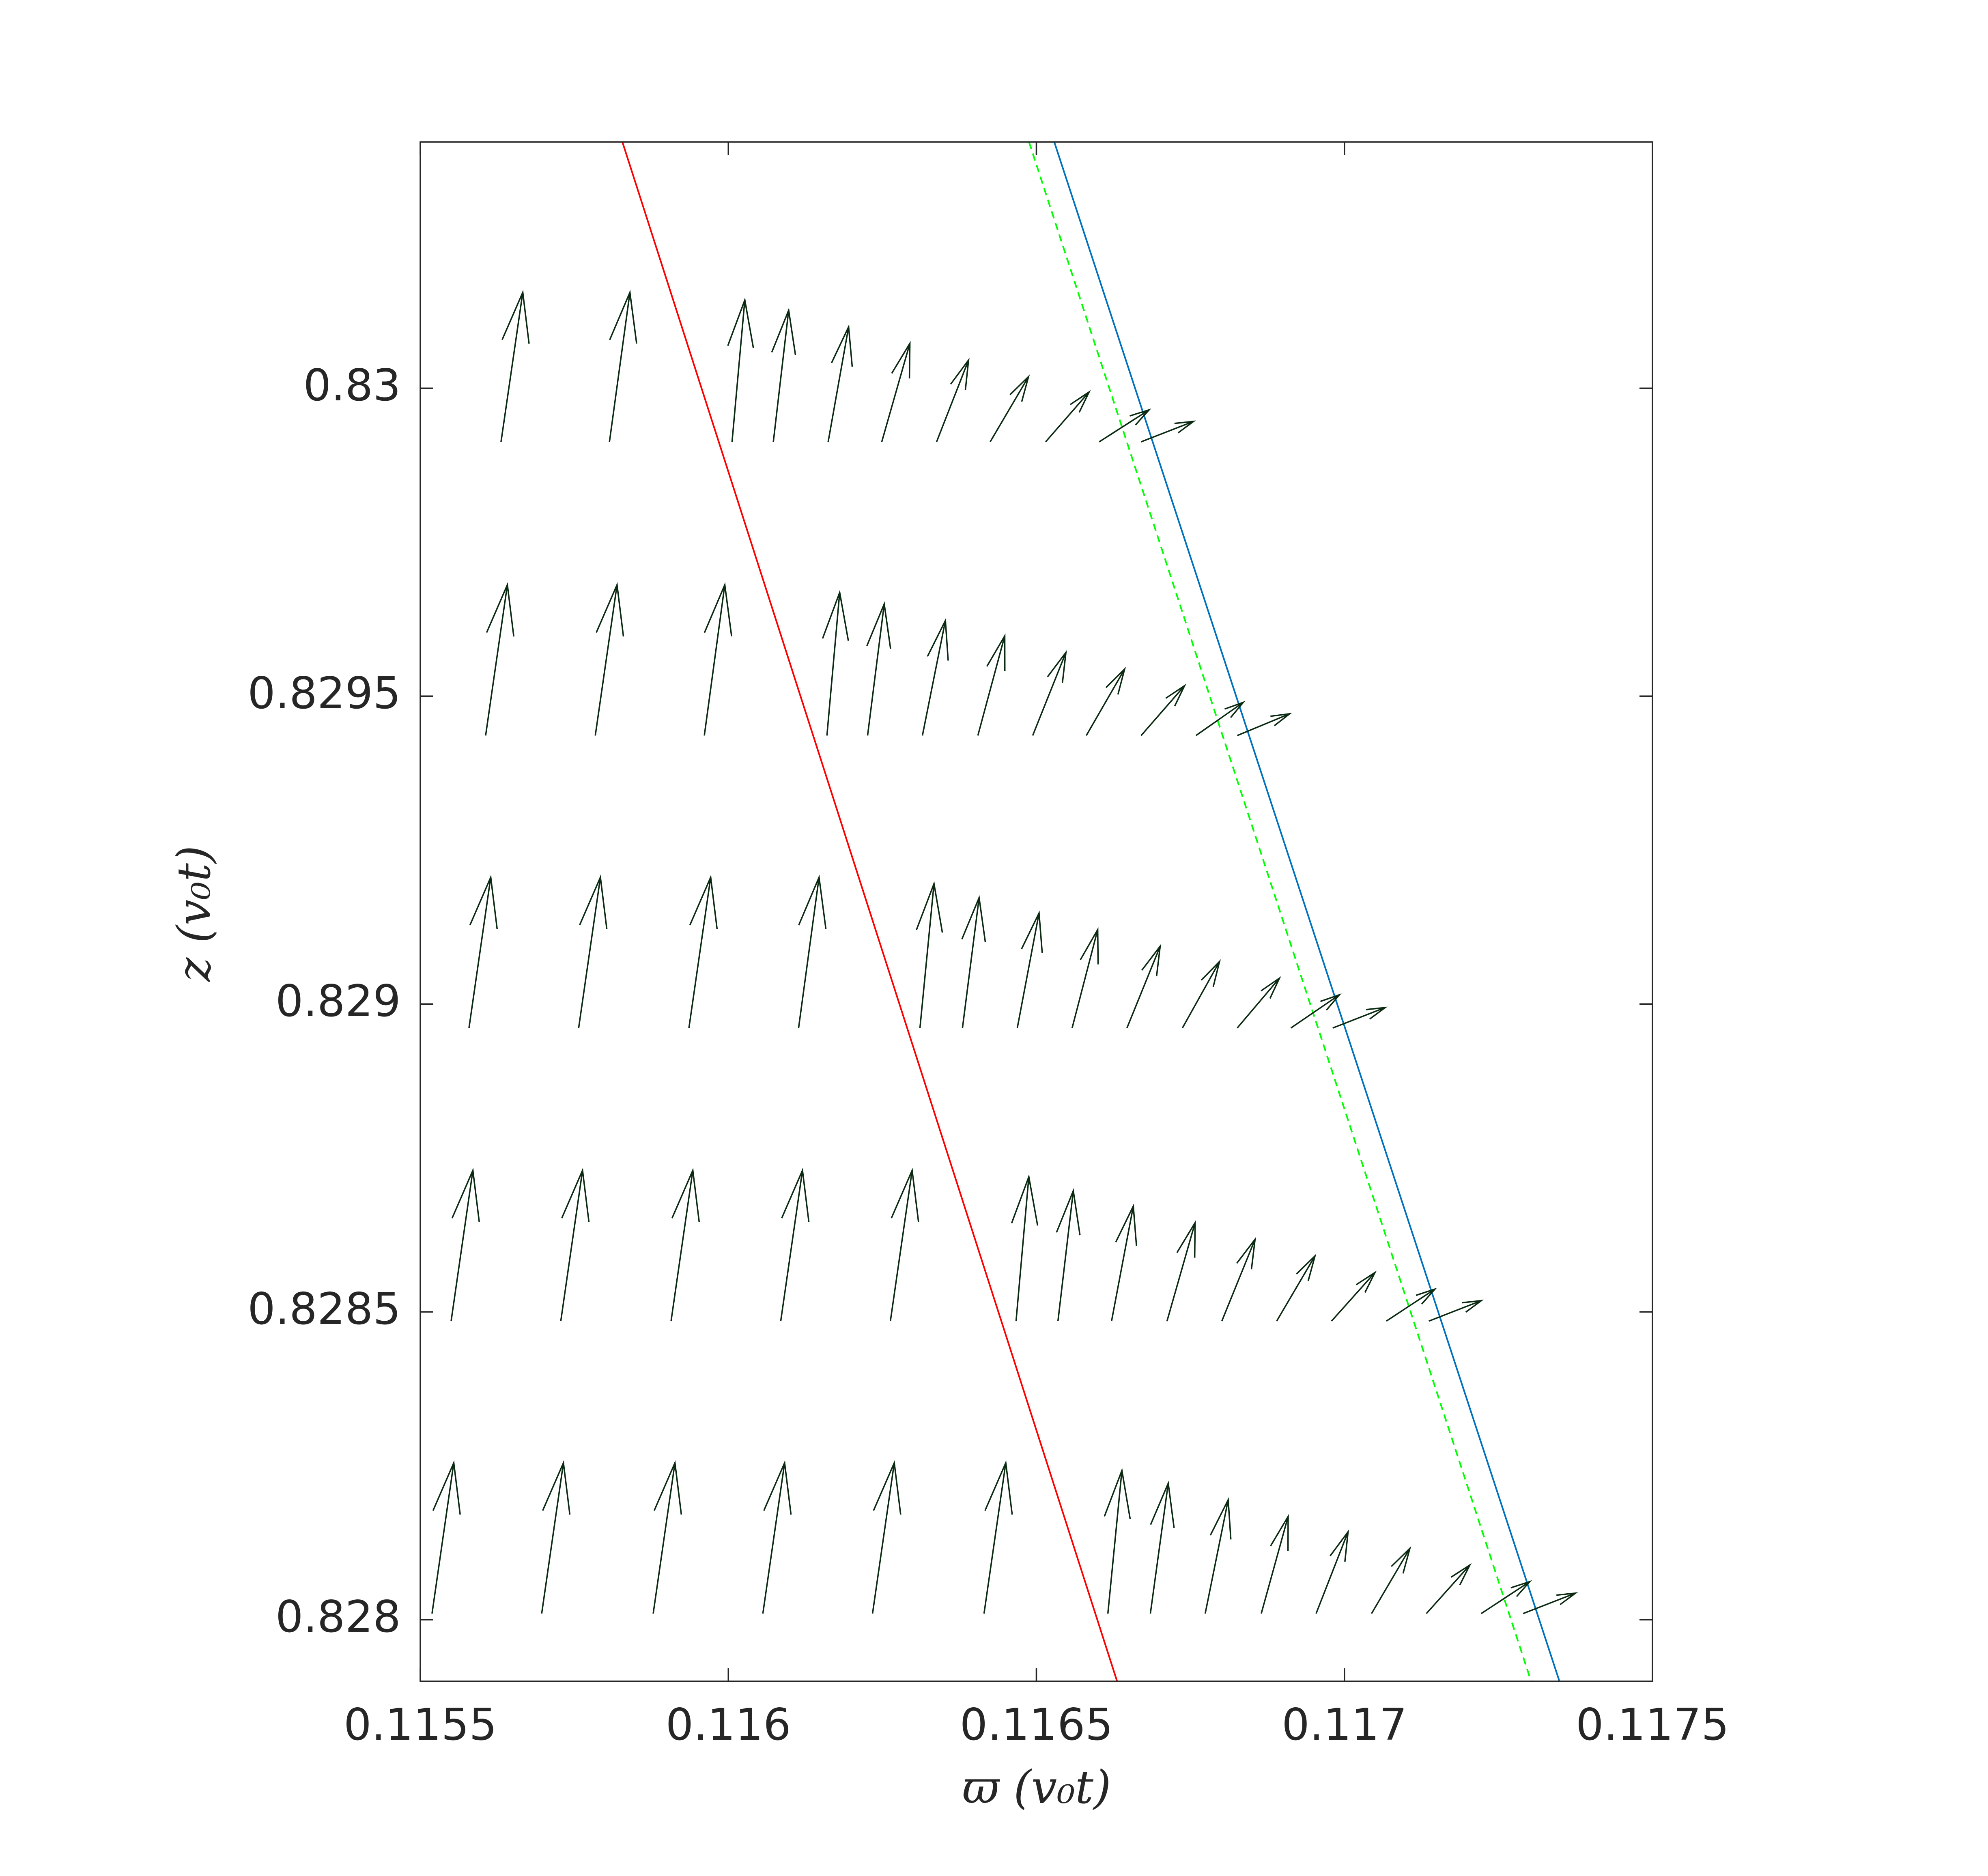 The image size is (1988, 1876). I want to click on y-tick-label: 0.83, so click(352, 386).